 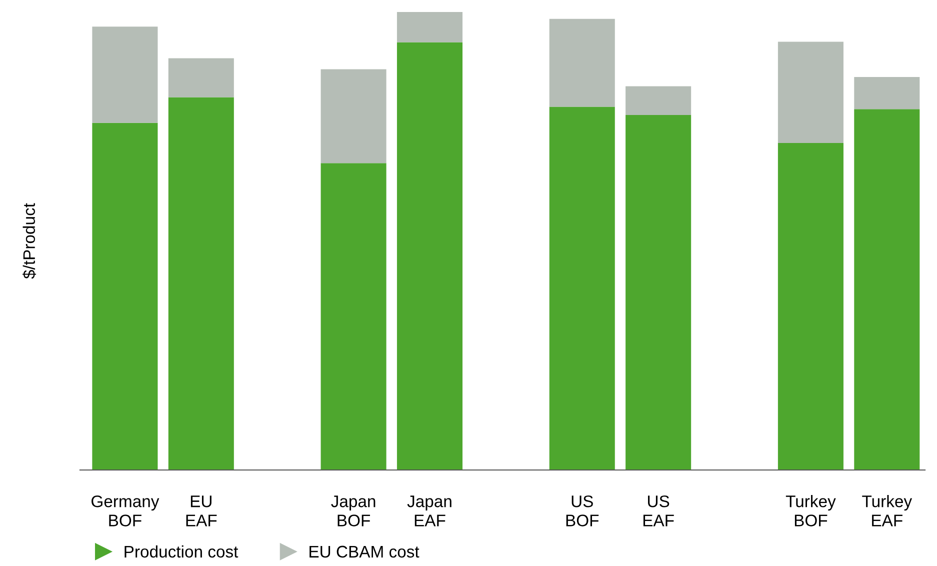 I want to click on x-tick-label: Japan EAF, so click(x=429, y=511).